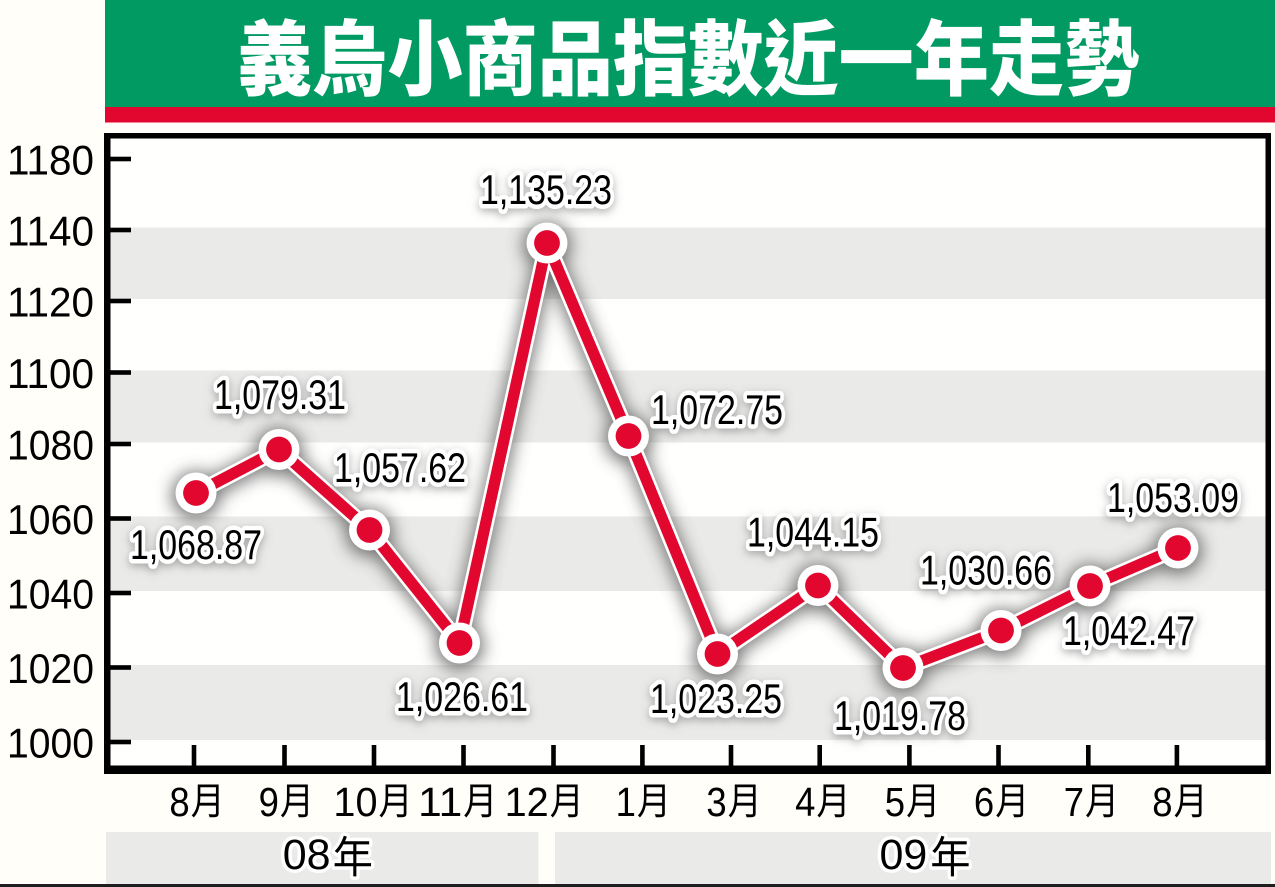  I want to click on svg-text: 1,042.47, so click(1129, 630).